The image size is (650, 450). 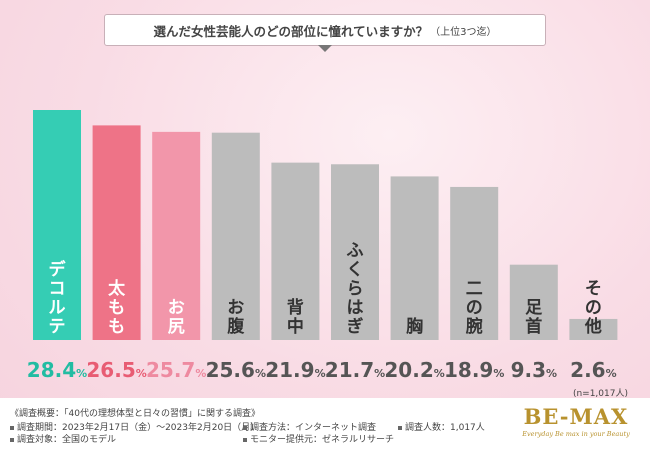 I want to click on survey-count-note: 調査人数：1,017人, so click(x=441, y=426).